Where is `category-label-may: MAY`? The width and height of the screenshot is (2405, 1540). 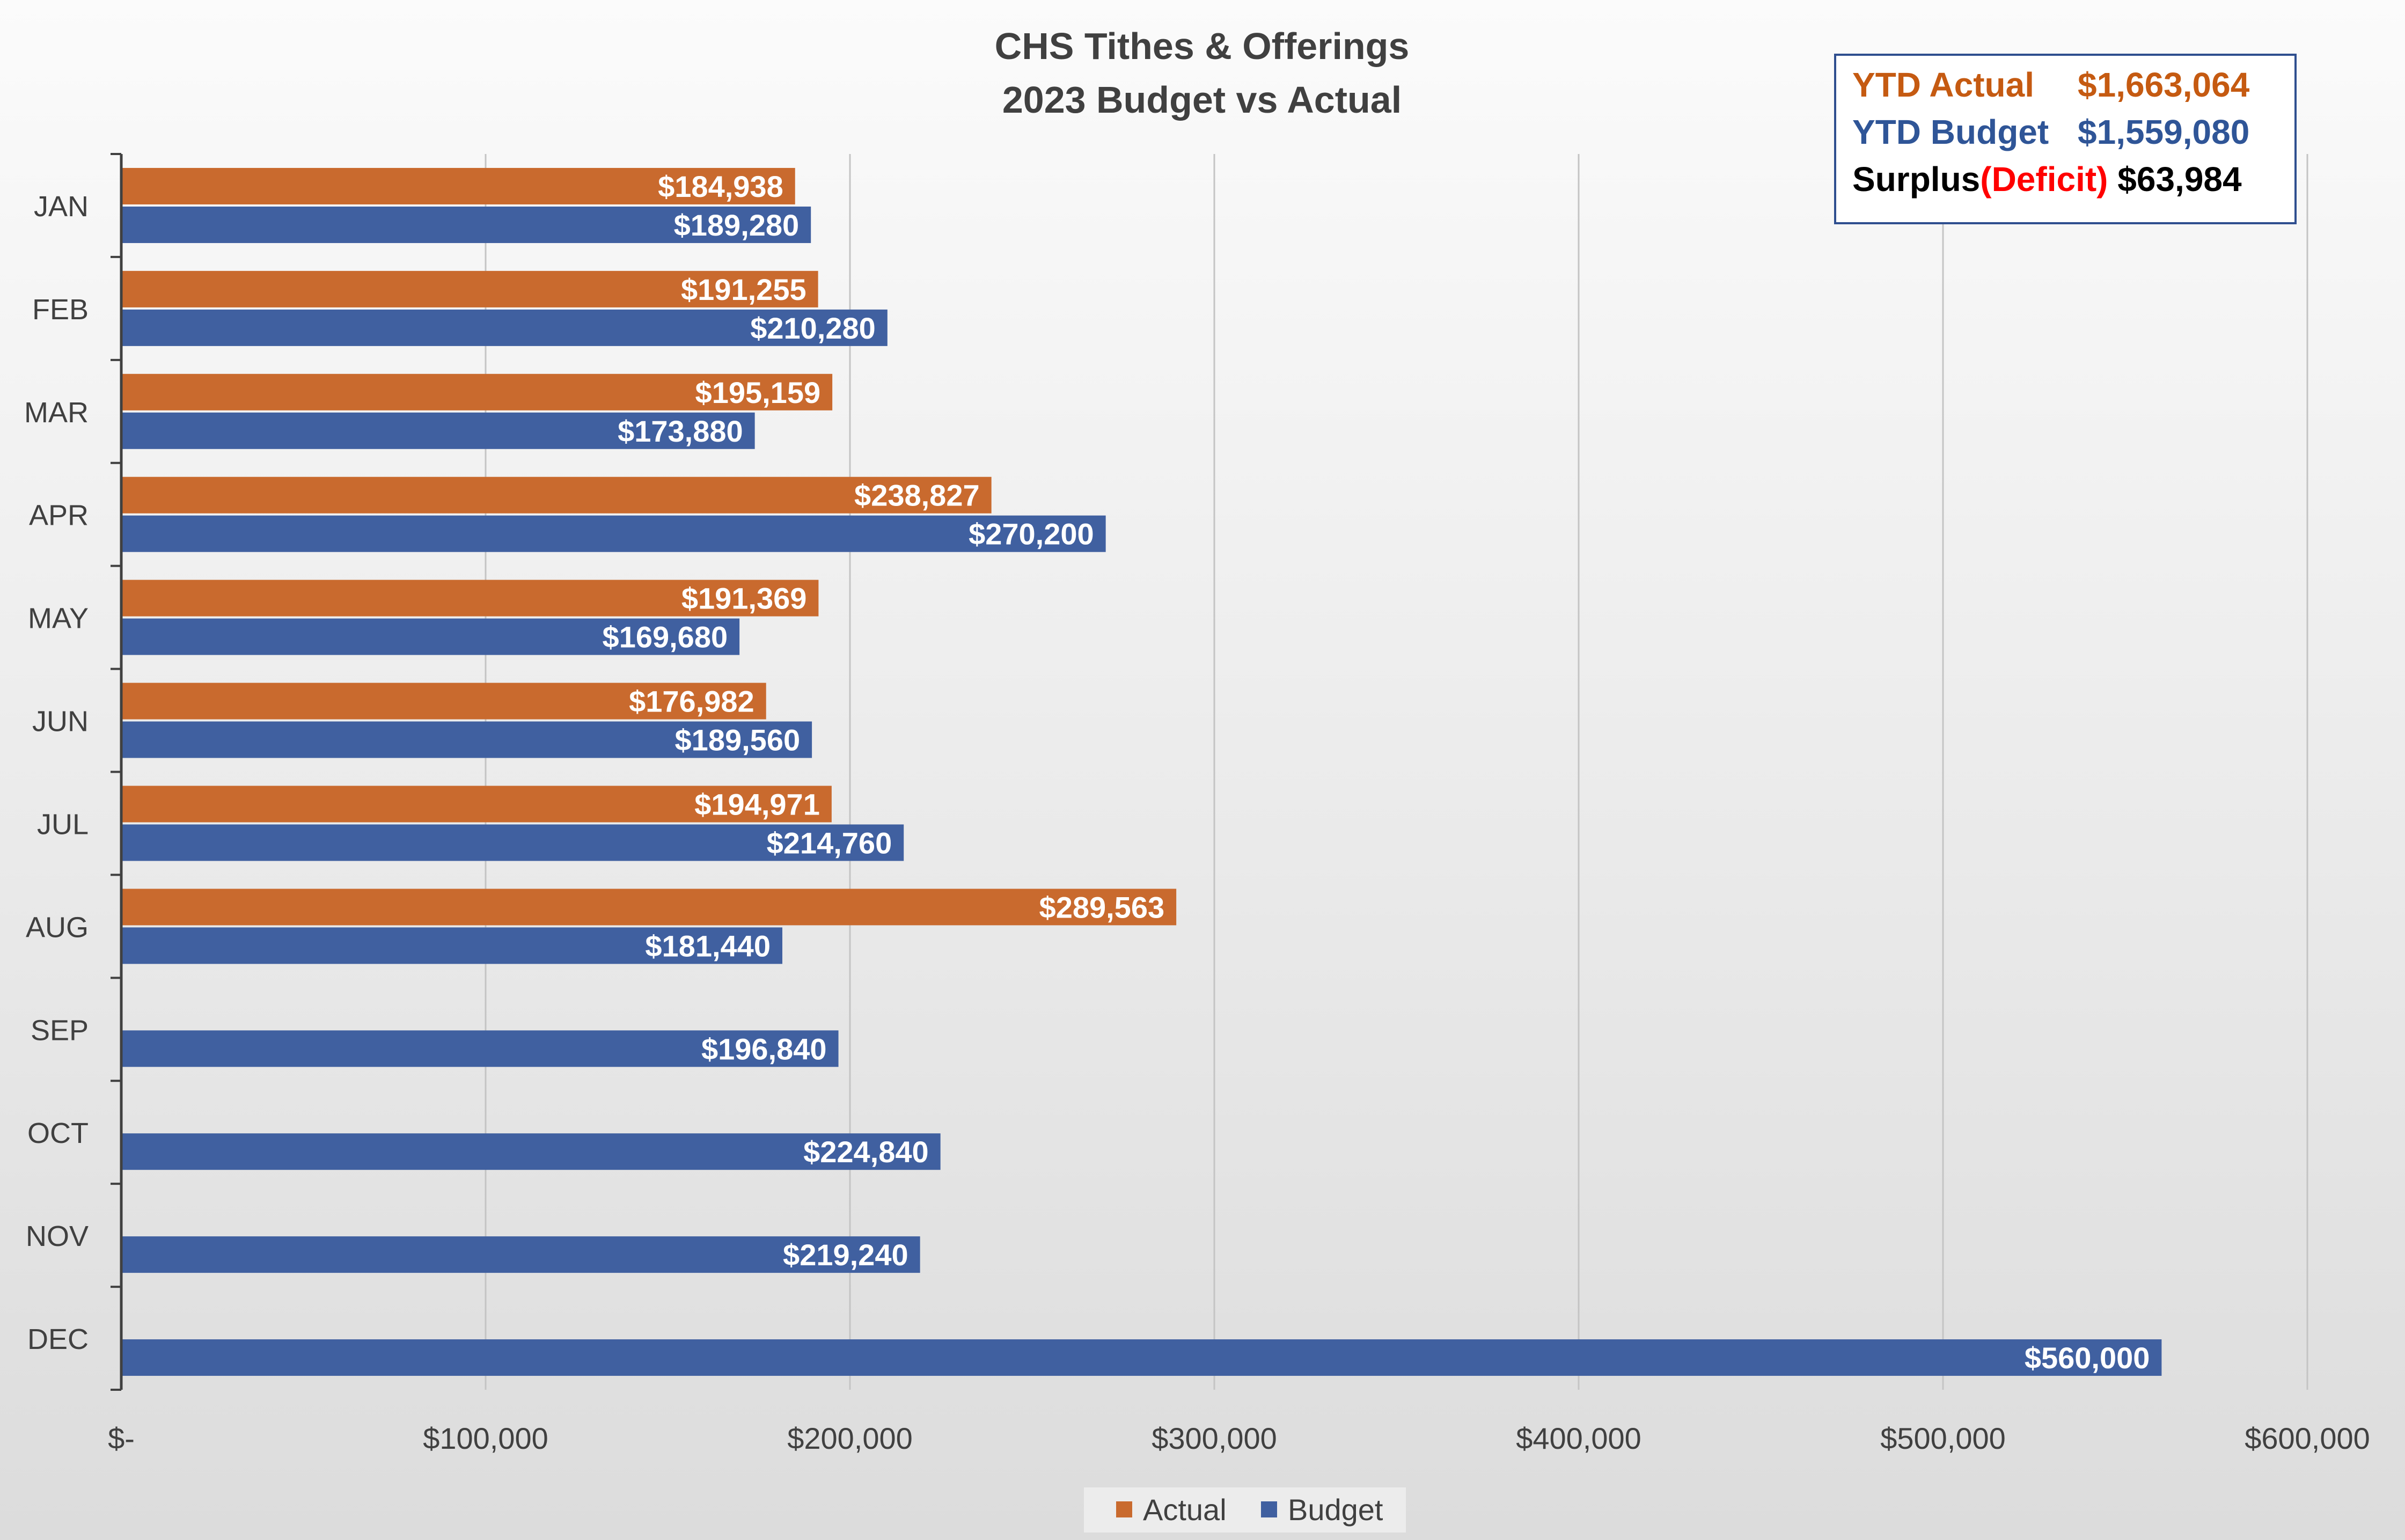 category-label-may: MAY is located at coordinates (58, 619).